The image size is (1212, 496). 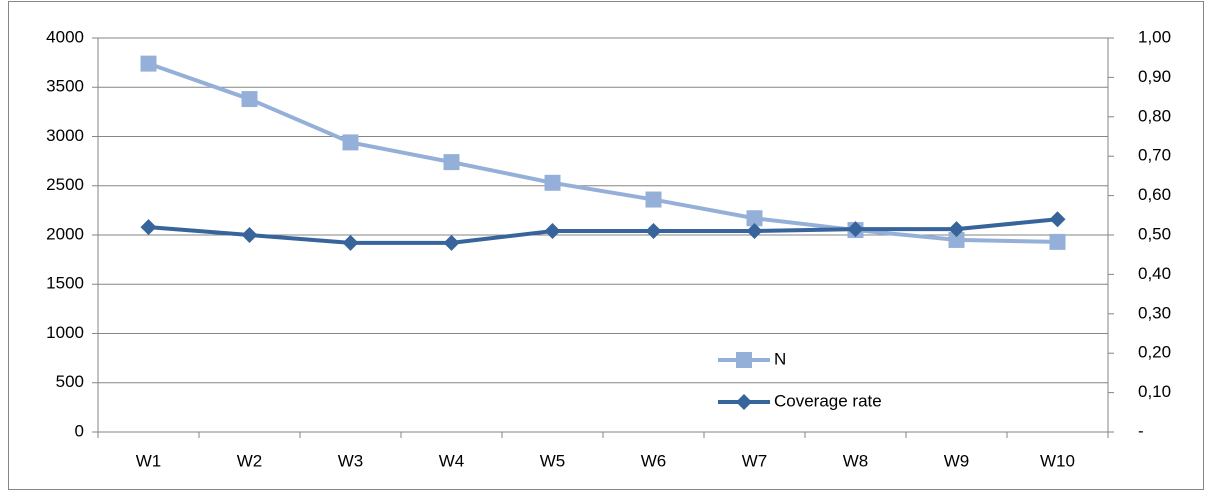 I want to click on x-tick-label: W7, so click(x=755, y=460).